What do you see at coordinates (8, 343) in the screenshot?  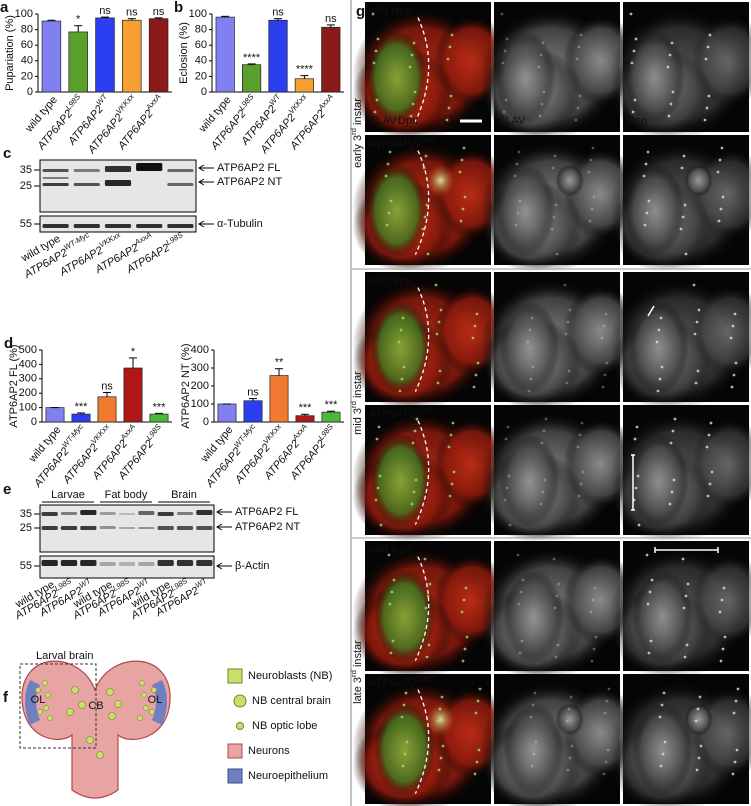 I see `panel-letter: d` at bounding box center [8, 343].